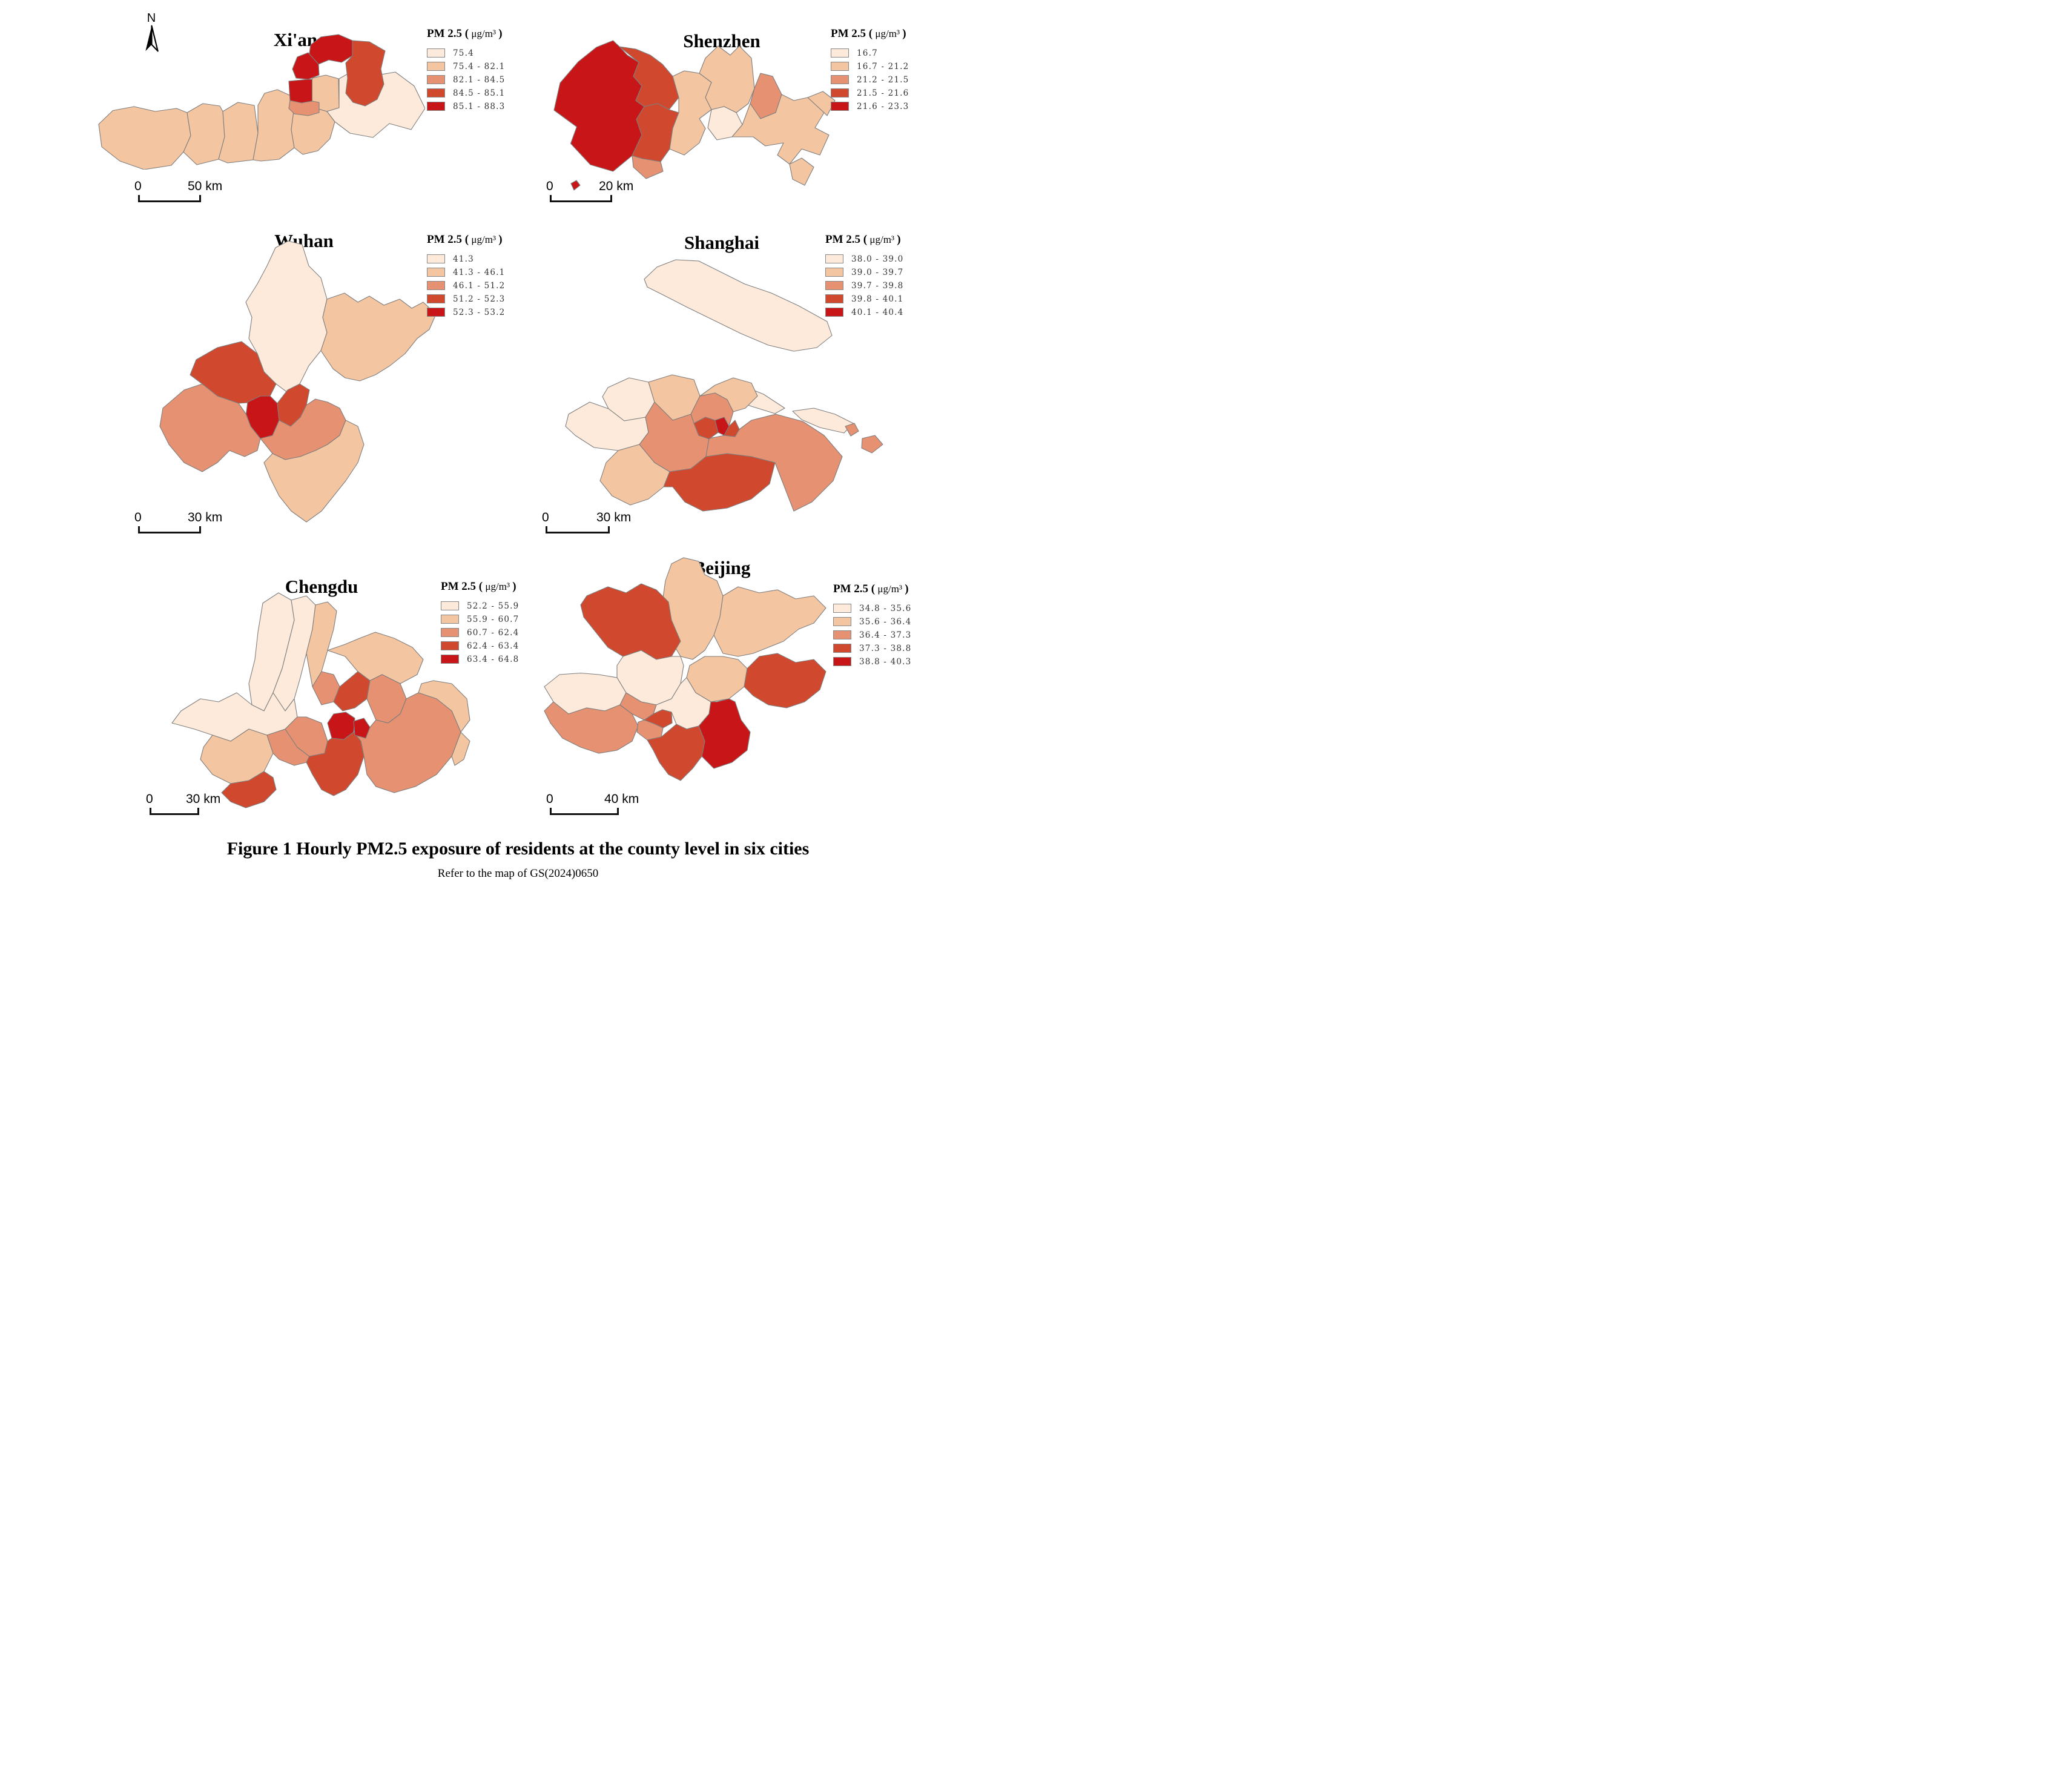 The image size is (2072, 1770). Describe the element at coordinates (886, 608) in the screenshot. I see `legend-label: 34.8 - 35.6` at that location.